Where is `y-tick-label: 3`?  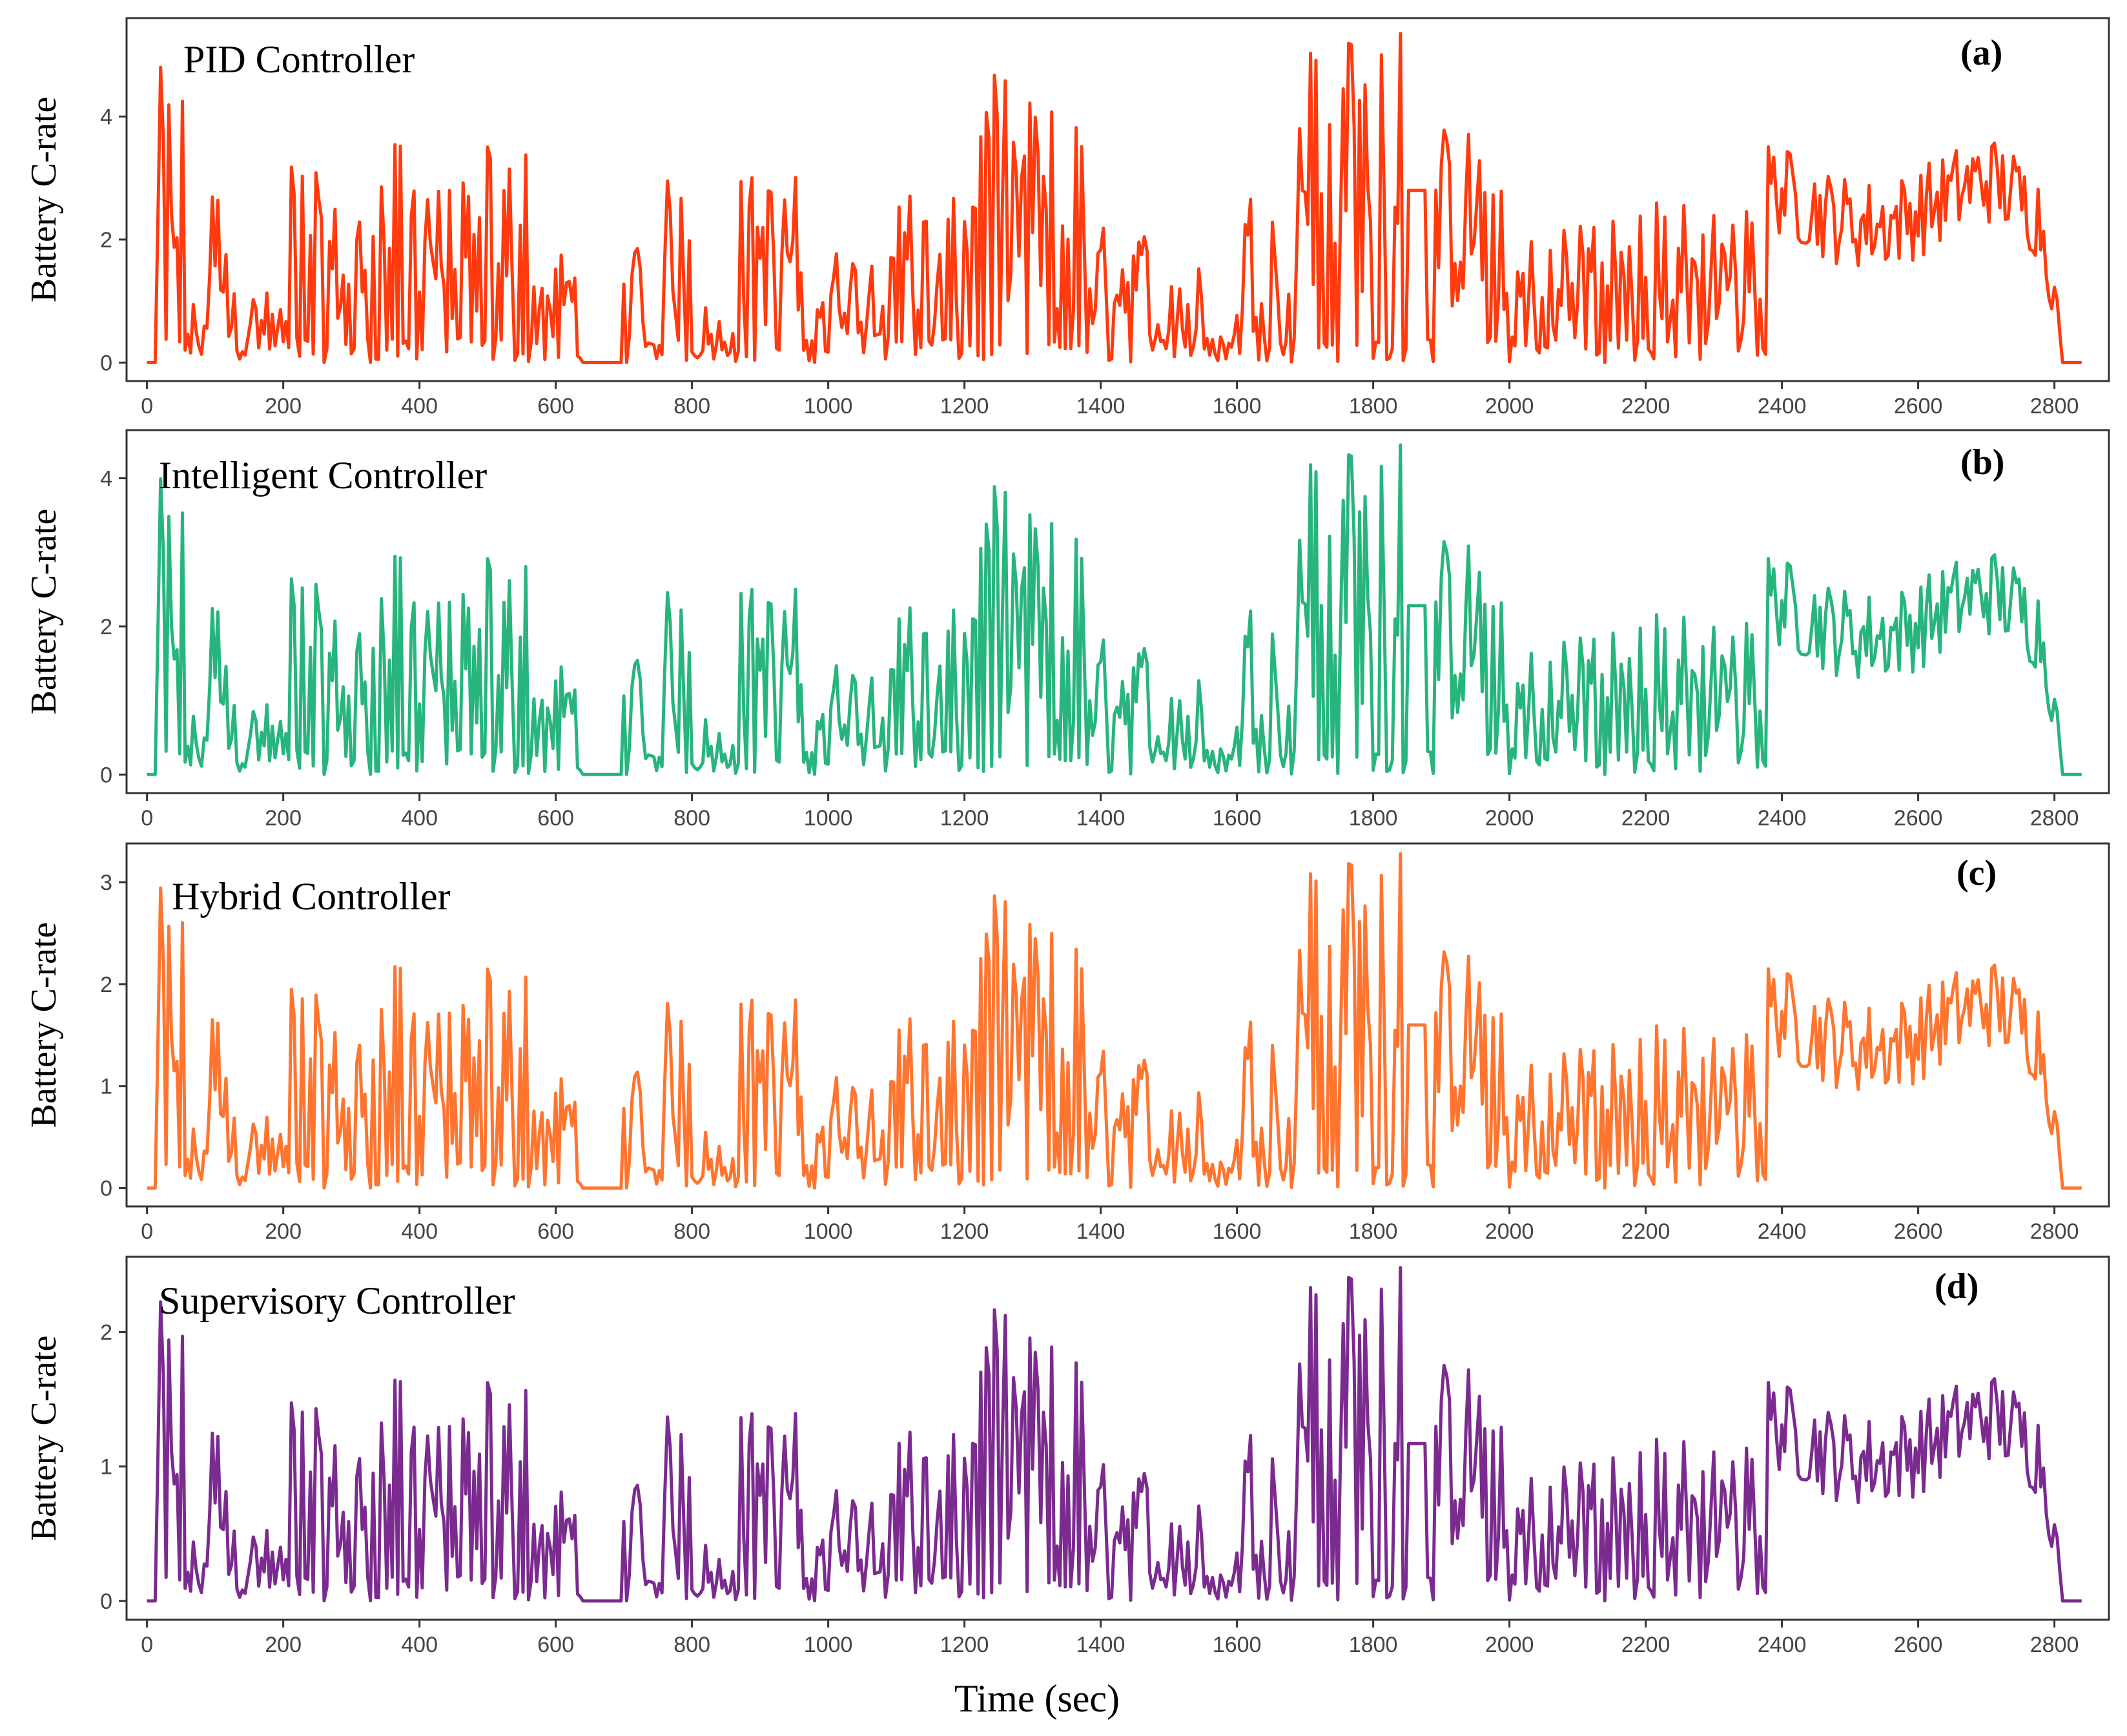
y-tick-label: 3 is located at coordinates (106, 883).